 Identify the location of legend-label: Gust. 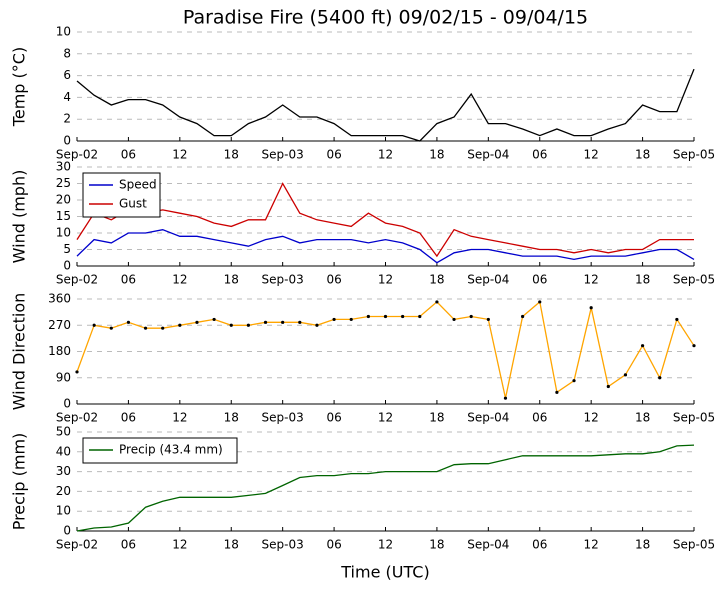
(133, 204).